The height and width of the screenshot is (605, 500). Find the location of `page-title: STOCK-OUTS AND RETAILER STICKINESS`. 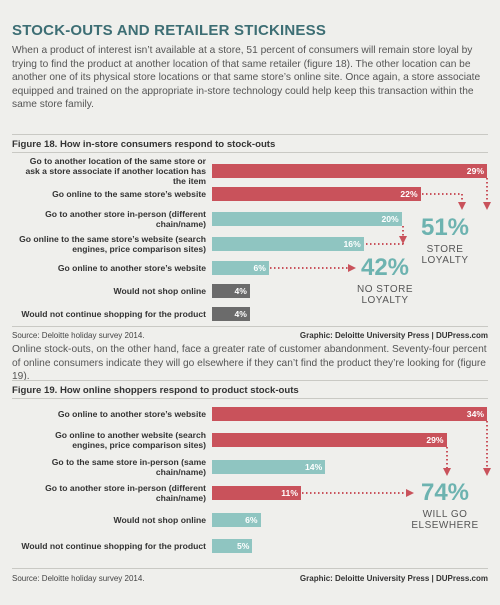

page-title: STOCK-OUTS AND RETAILER STICKINESS is located at coordinates (169, 30).